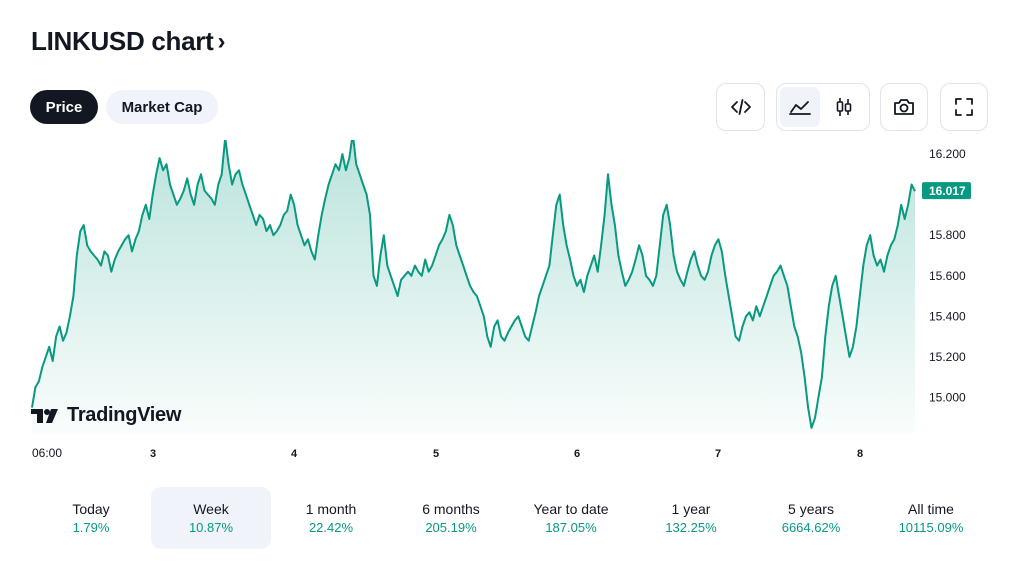  Describe the element at coordinates (571, 509) in the screenshot. I see `period-label: Year to date` at that location.